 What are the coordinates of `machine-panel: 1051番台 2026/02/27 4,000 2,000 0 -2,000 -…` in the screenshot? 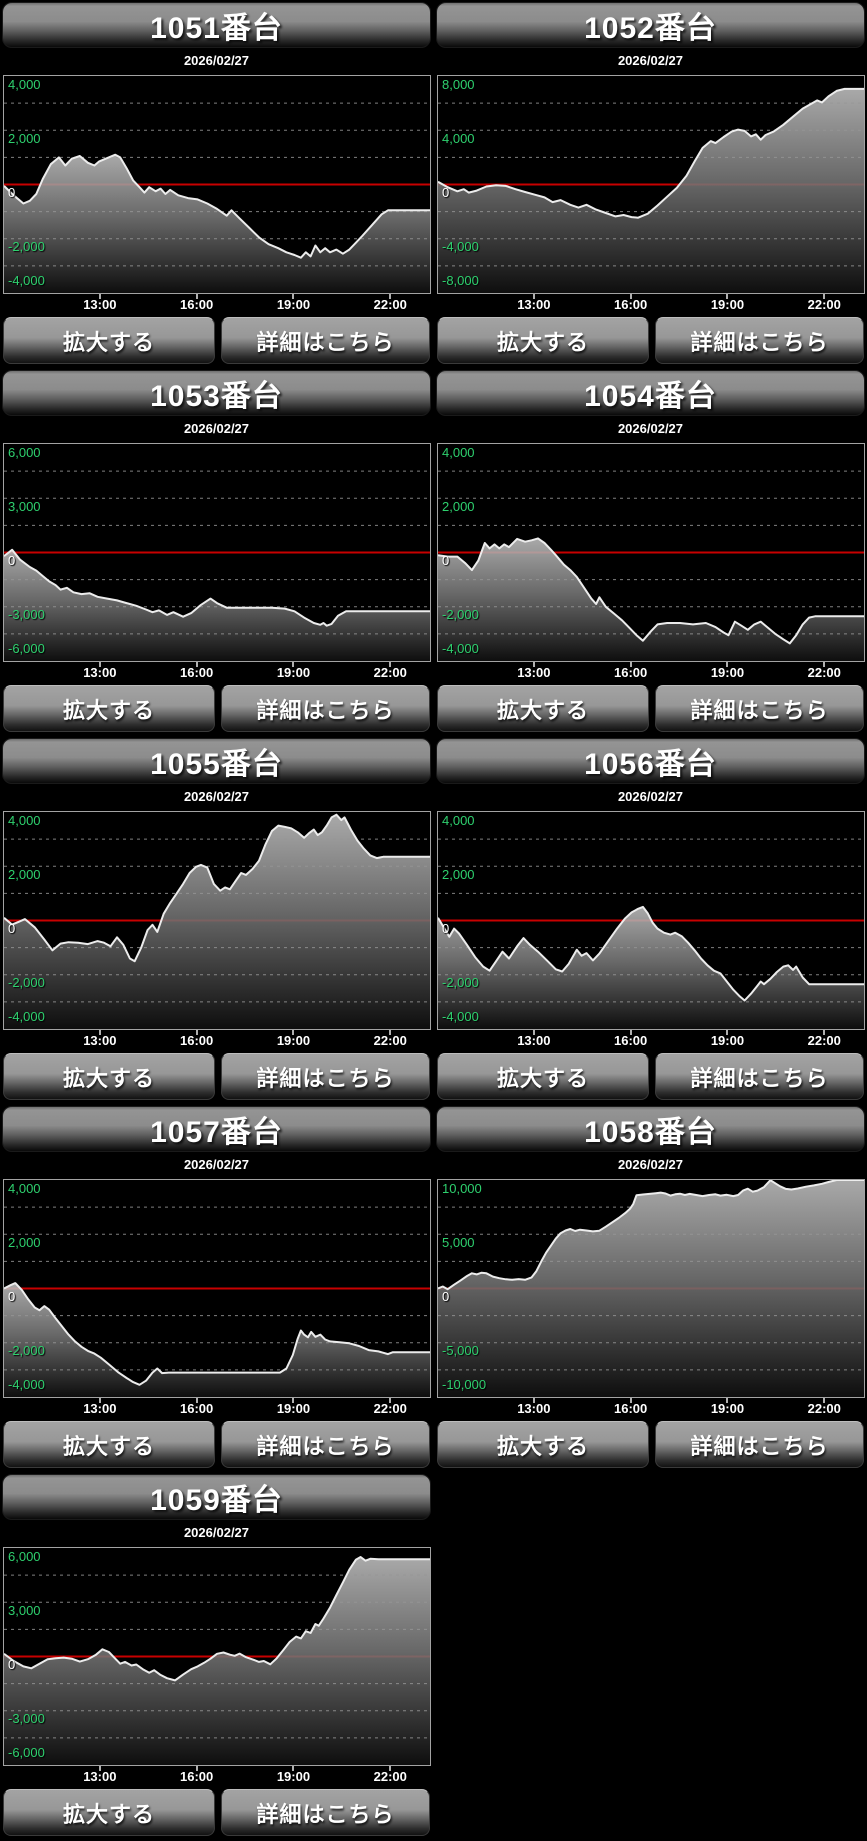 It's located at (216, 184).